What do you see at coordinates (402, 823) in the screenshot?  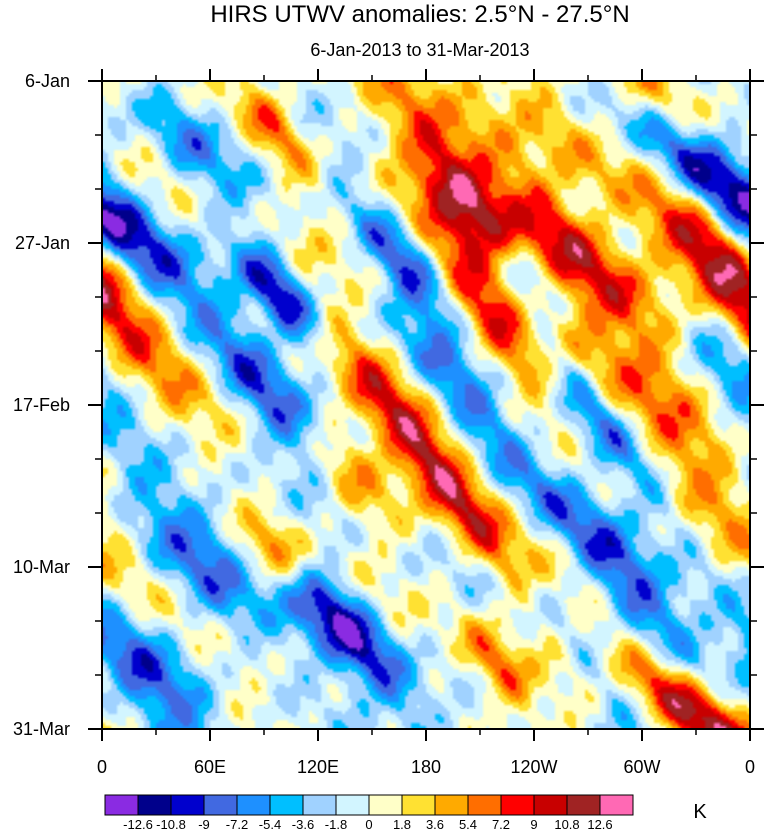 I see `colorbar-level-label: 1.8` at bounding box center [402, 823].